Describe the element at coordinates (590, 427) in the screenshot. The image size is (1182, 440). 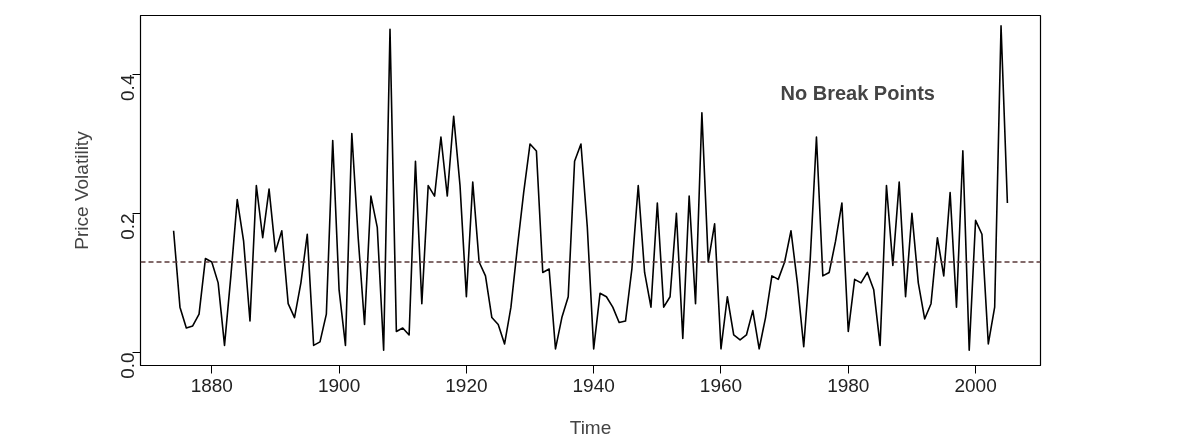
I see `x-axis-title: Time` at that location.